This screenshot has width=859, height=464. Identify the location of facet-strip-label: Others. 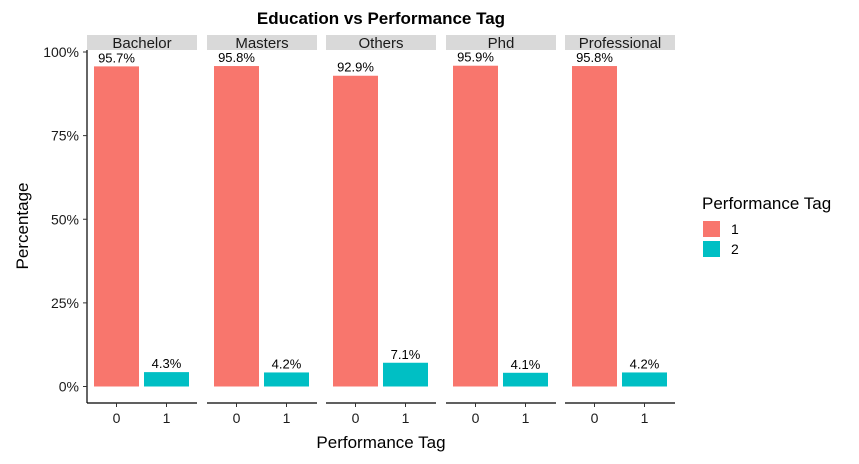
(380, 43).